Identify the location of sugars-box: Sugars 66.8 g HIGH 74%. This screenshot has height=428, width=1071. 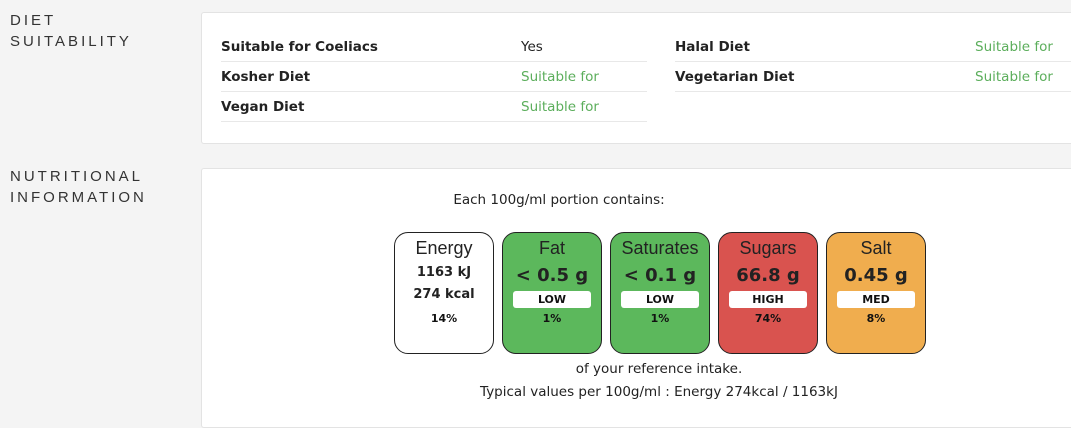
(768, 293).